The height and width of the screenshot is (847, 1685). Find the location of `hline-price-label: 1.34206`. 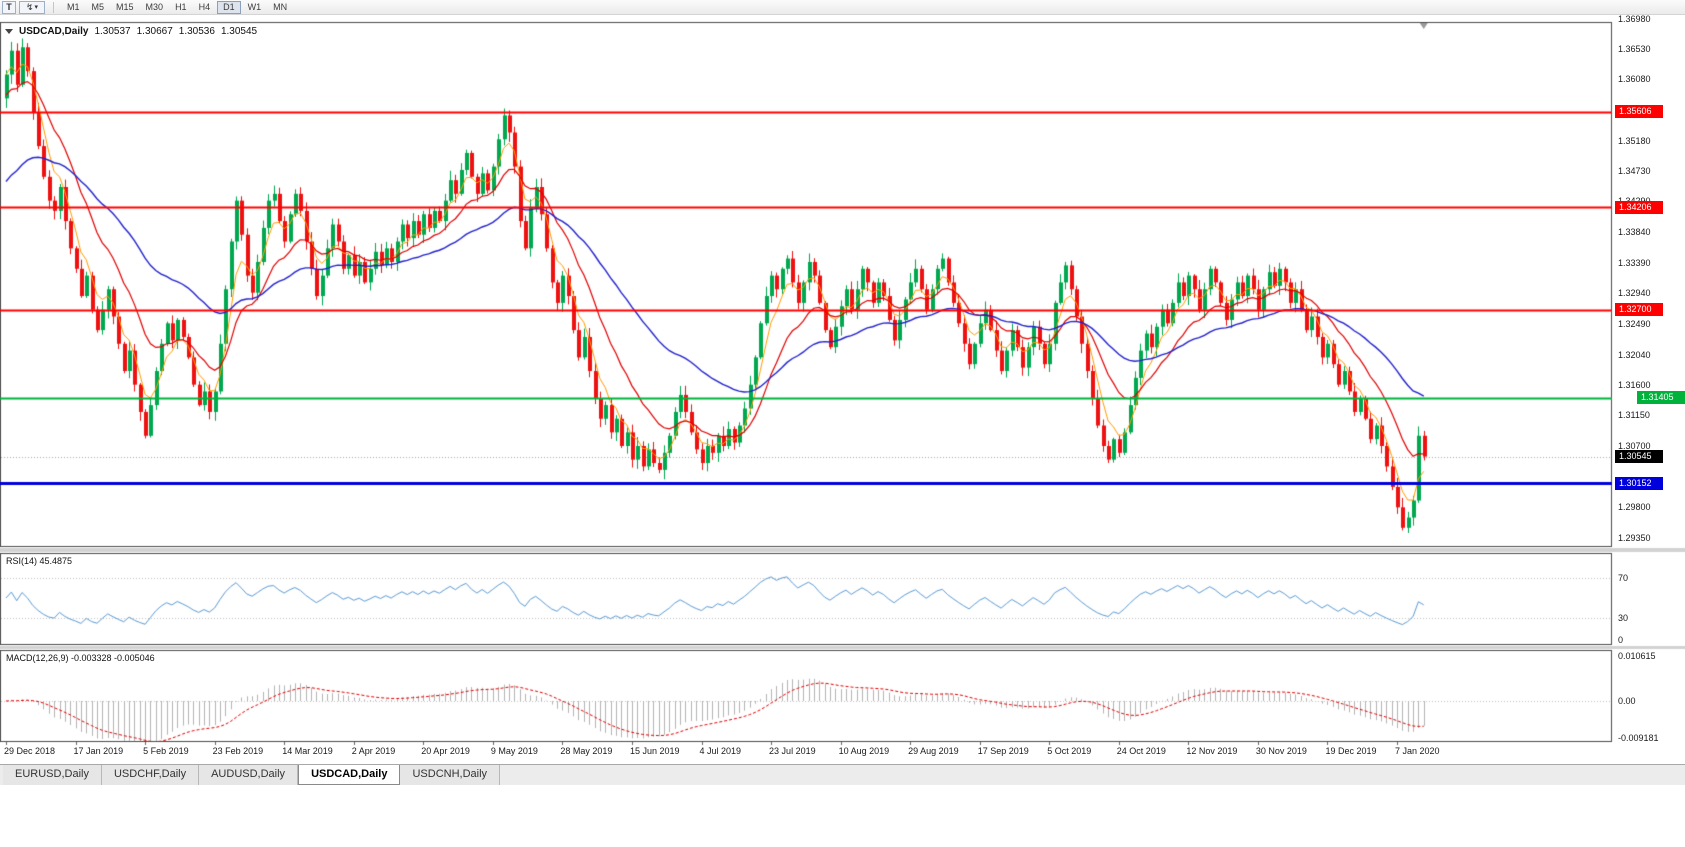

hline-price-label: 1.34206 is located at coordinates (1639, 207).